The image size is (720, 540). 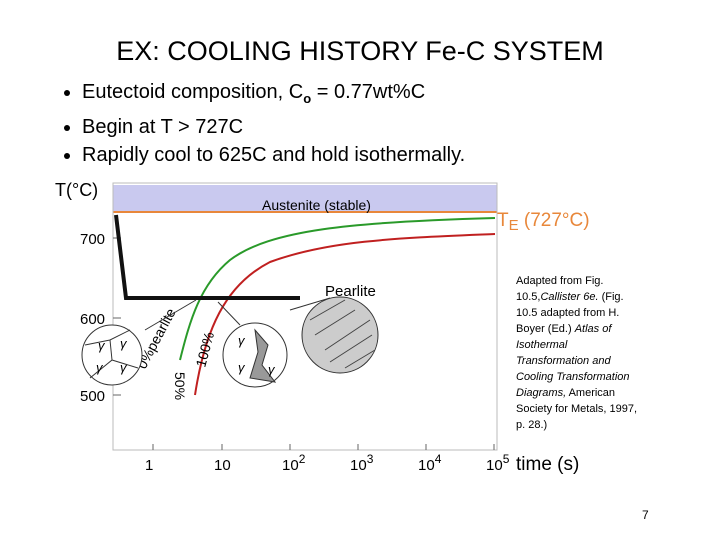 What do you see at coordinates (294, 463) in the screenshot?
I see `x-tick-label: 10²` at bounding box center [294, 463].